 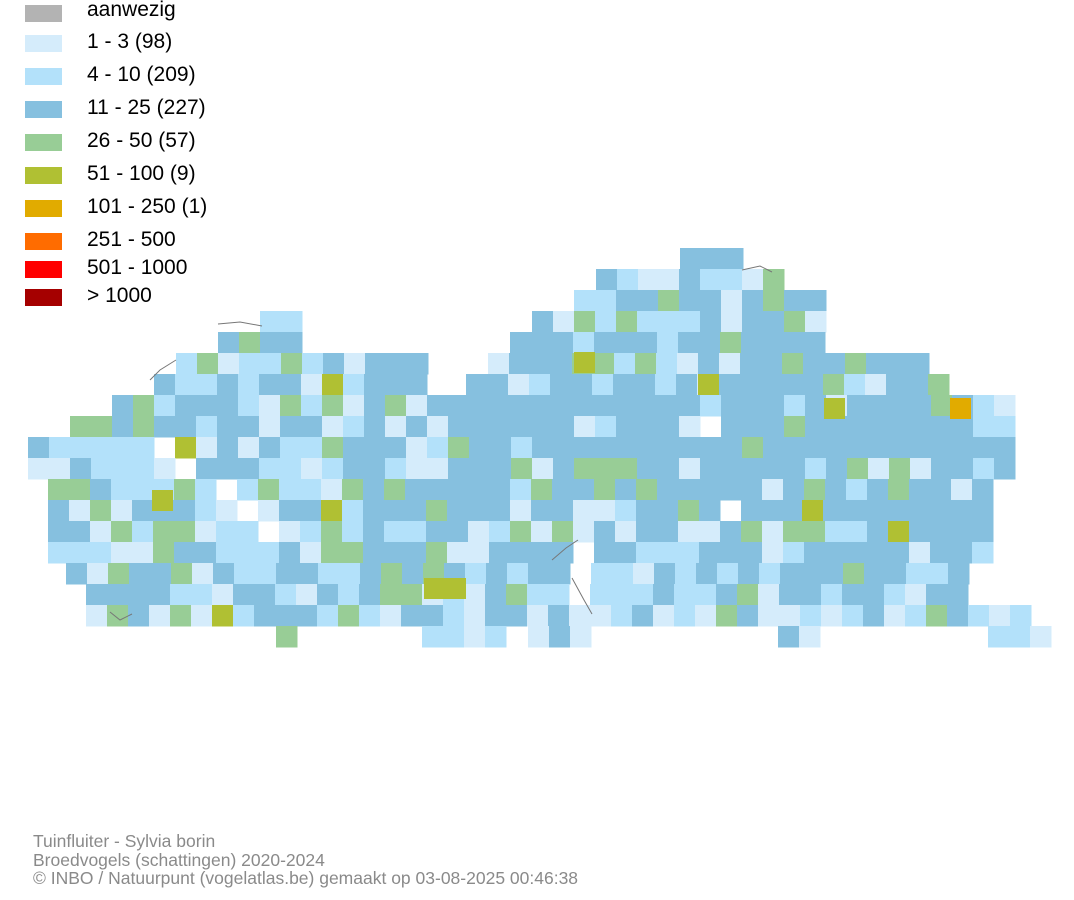 I want to click on legend-item-501-1000: 501 - 1000, so click(x=155, y=268).